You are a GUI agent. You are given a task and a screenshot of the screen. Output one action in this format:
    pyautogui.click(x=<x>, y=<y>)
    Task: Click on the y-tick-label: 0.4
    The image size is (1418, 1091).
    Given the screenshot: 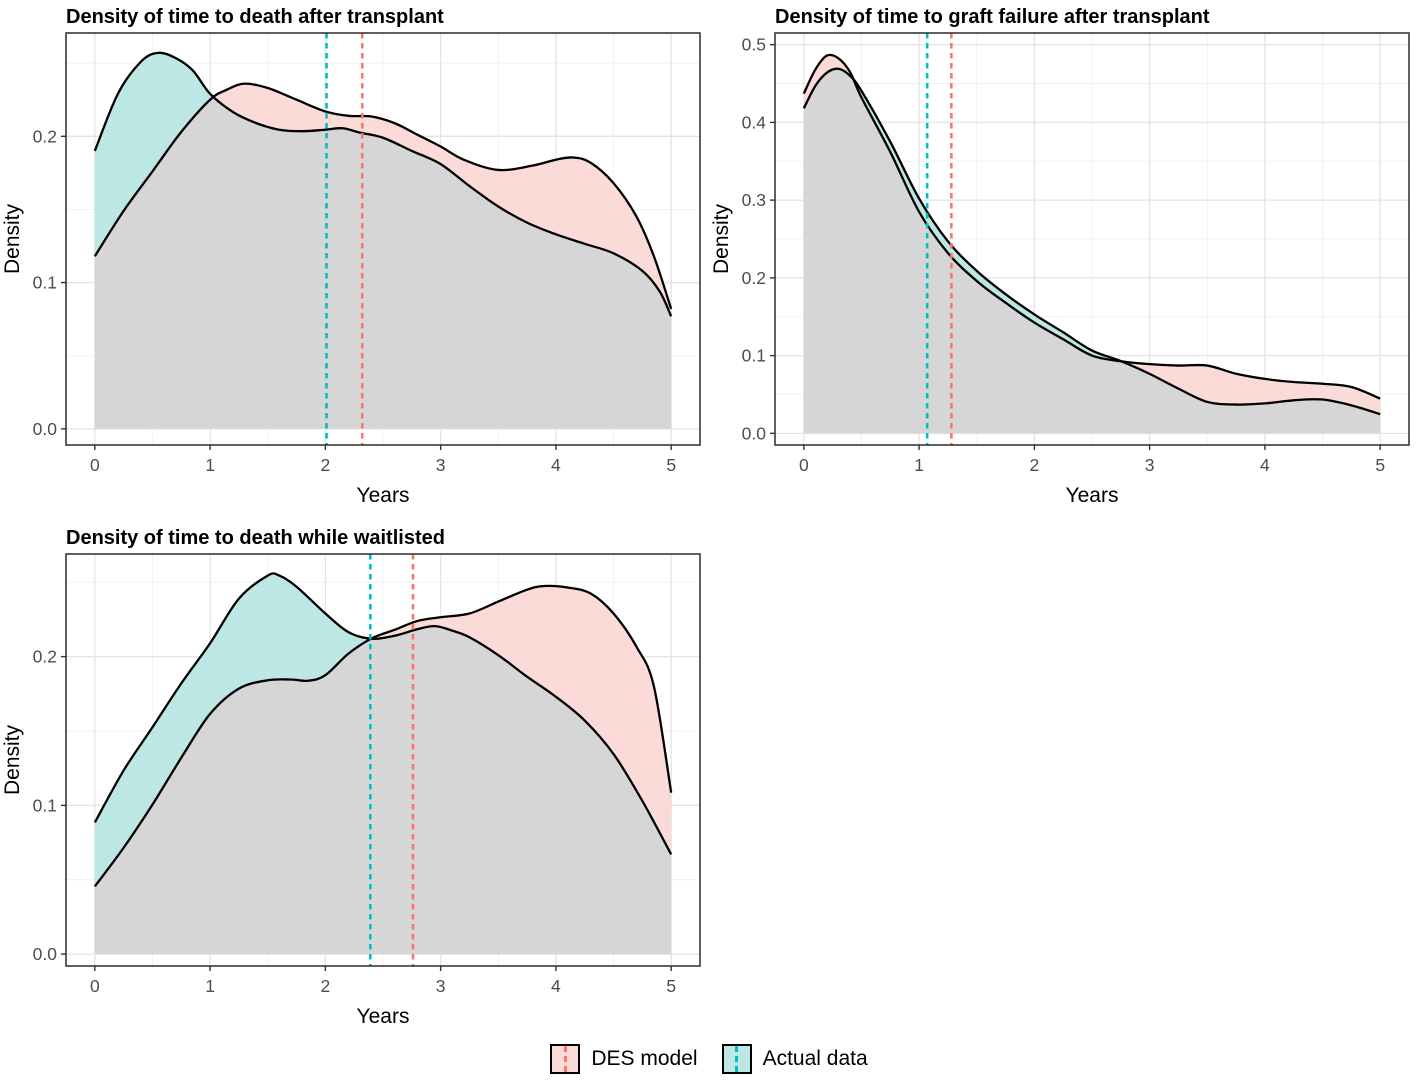 What is the action you would take?
    pyautogui.click(x=754, y=122)
    